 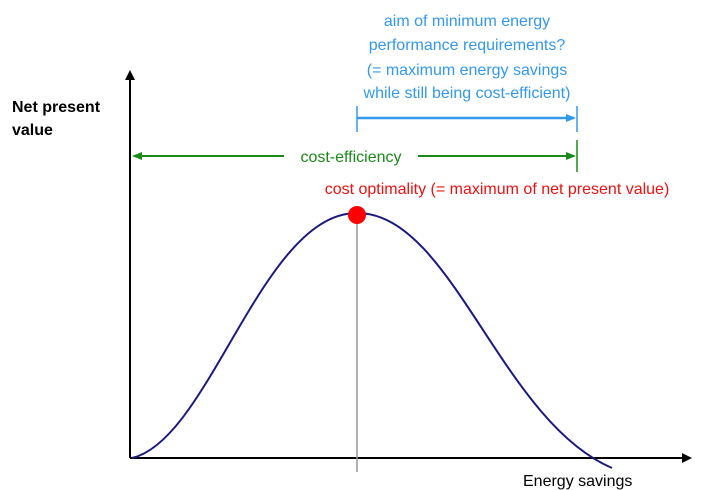 What do you see at coordinates (467, 21) in the screenshot?
I see `aim-label: aim of minimum energy` at bounding box center [467, 21].